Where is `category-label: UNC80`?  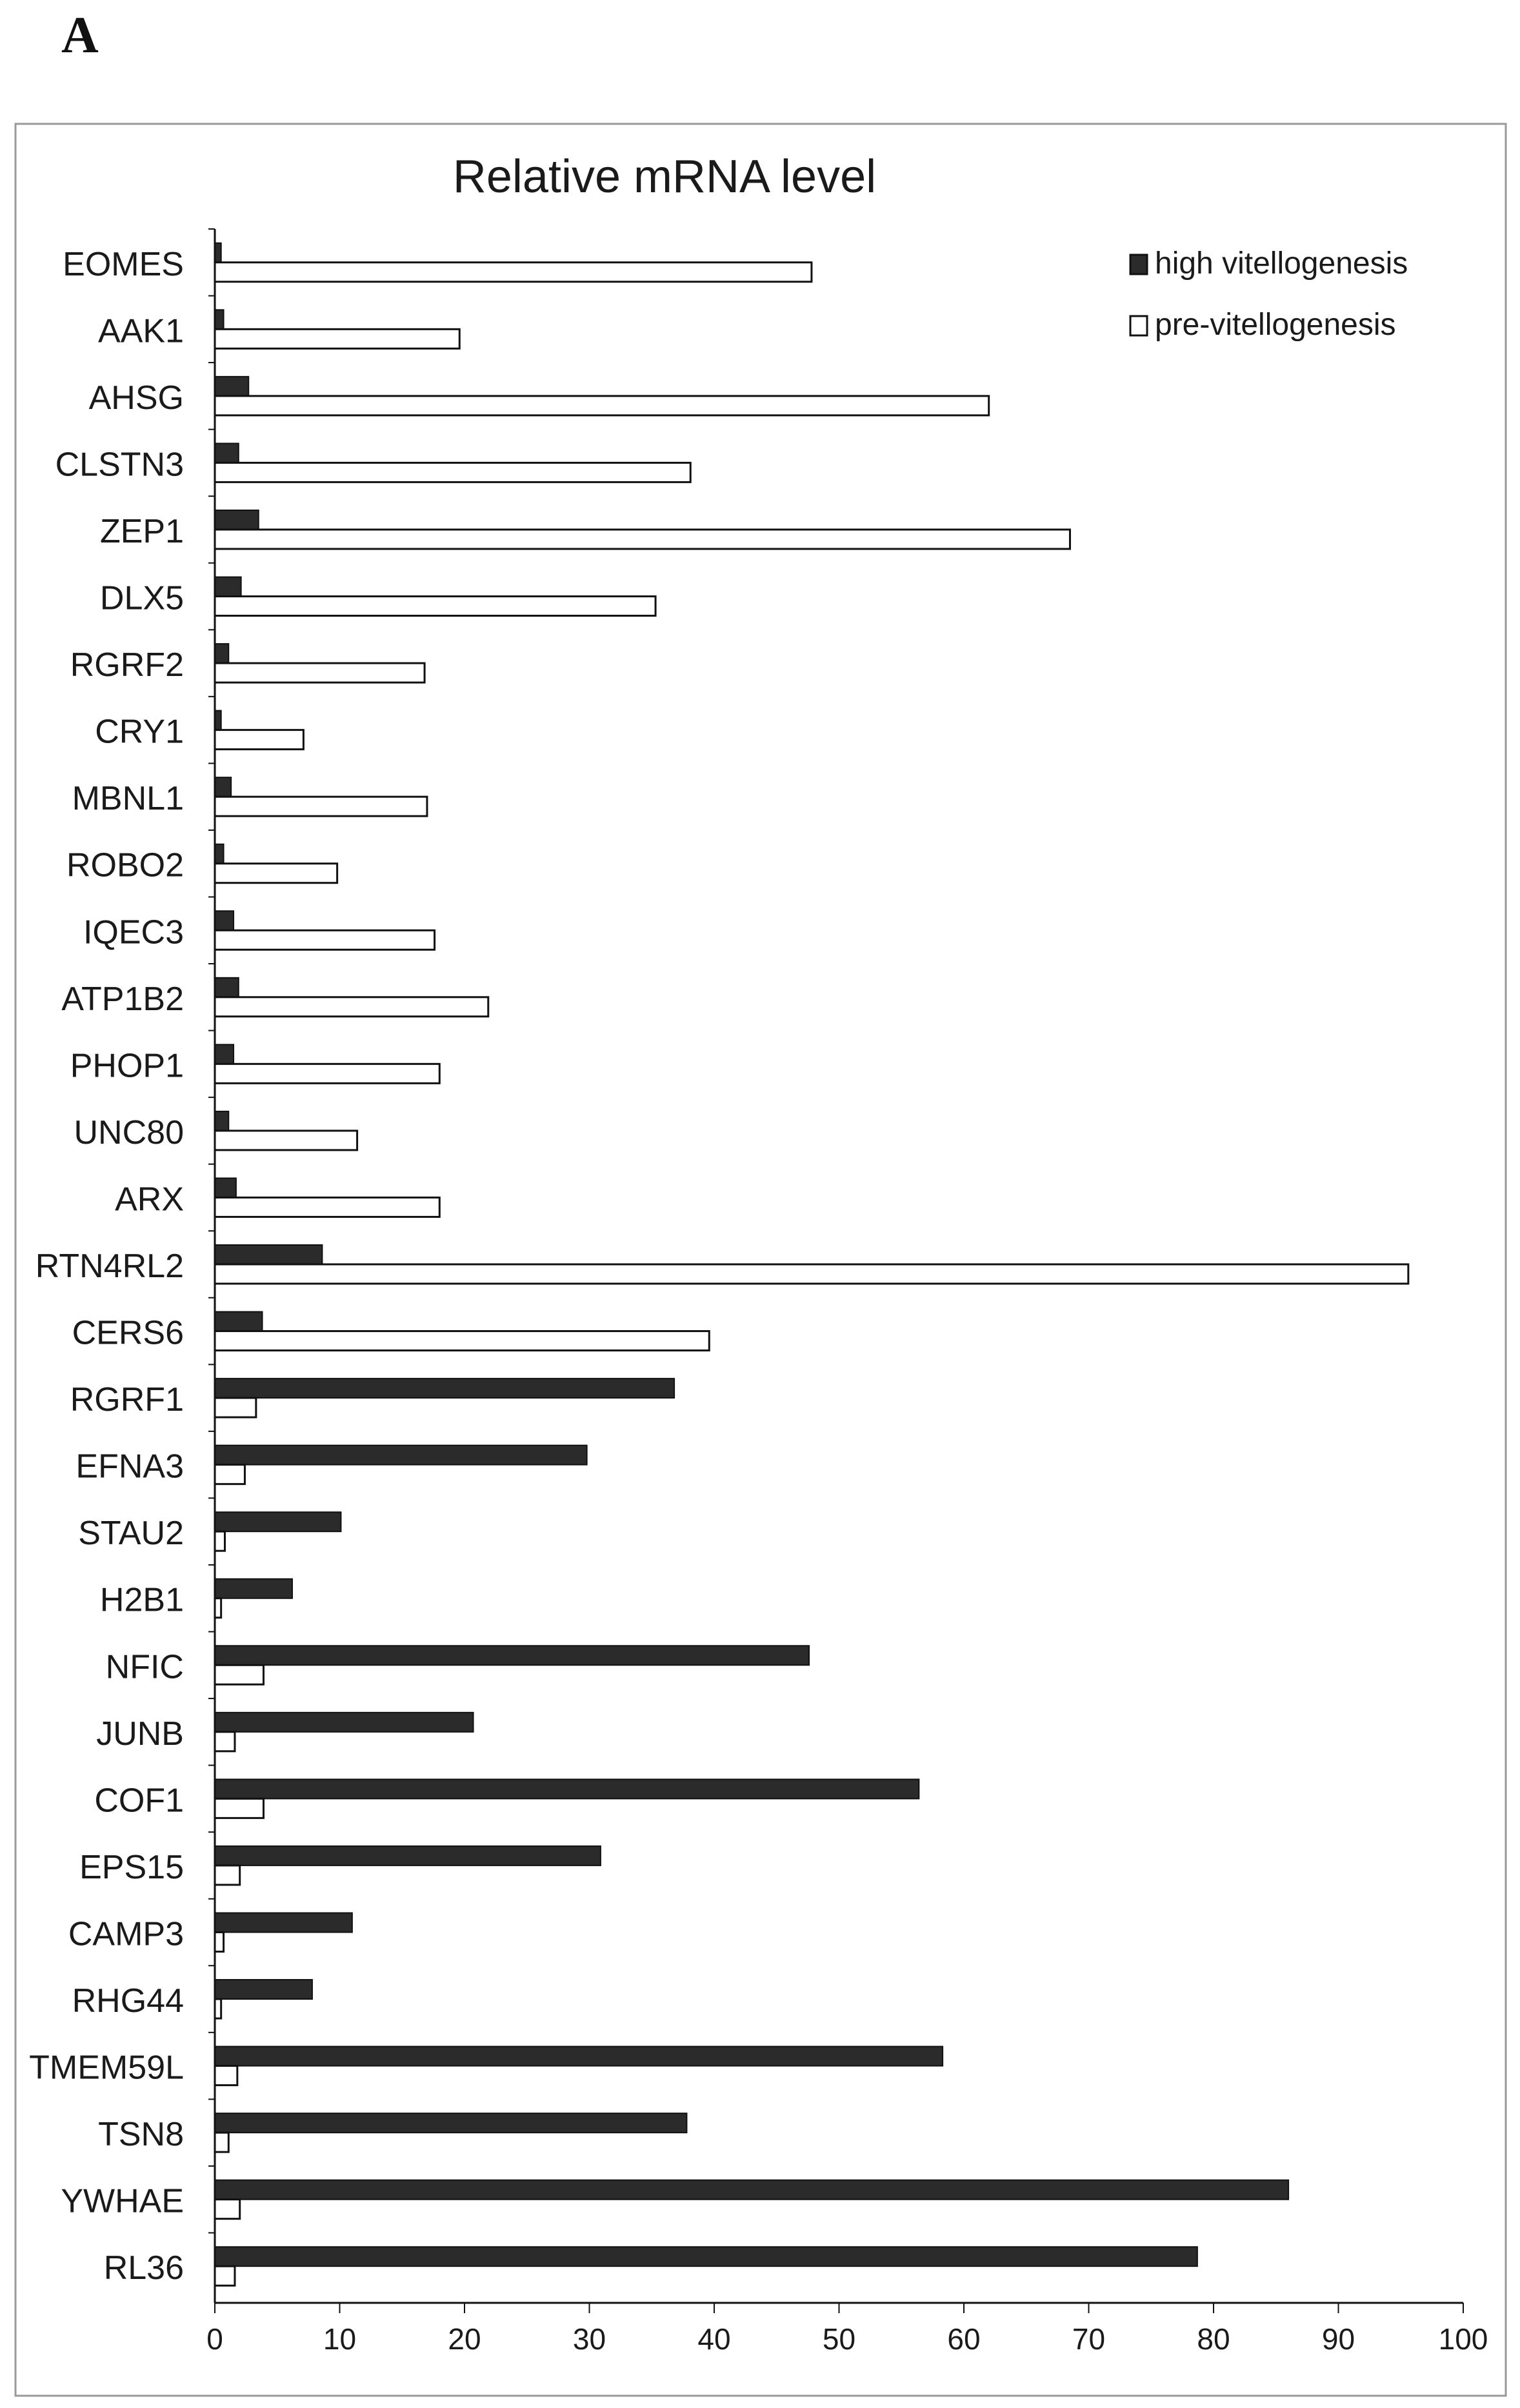 category-label: UNC80 is located at coordinates (129, 1132).